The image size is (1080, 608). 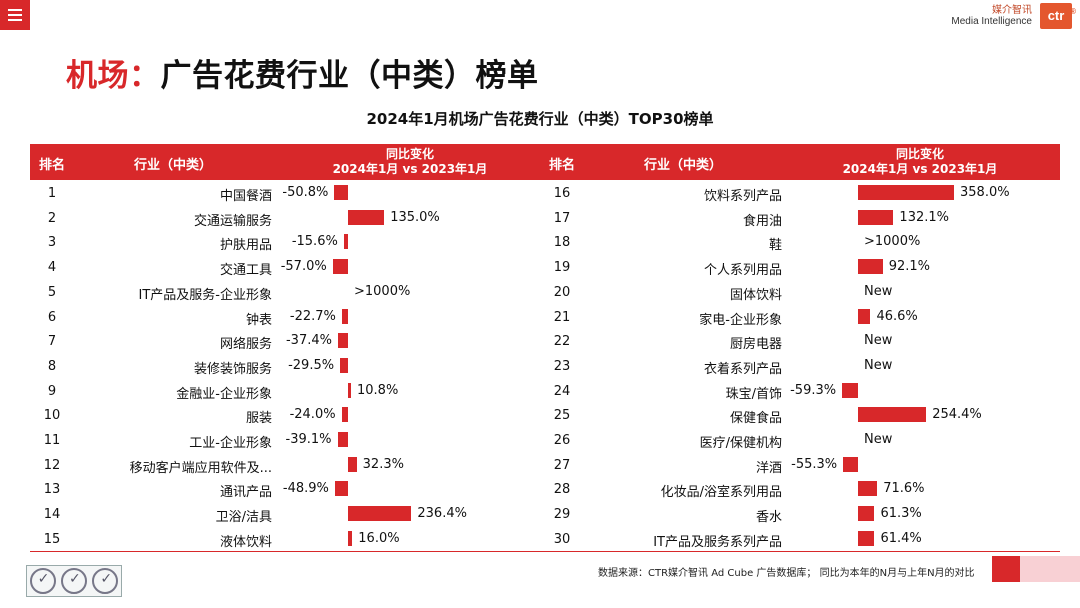 I want to click on rank-cell: 28, so click(x=562, y=490).